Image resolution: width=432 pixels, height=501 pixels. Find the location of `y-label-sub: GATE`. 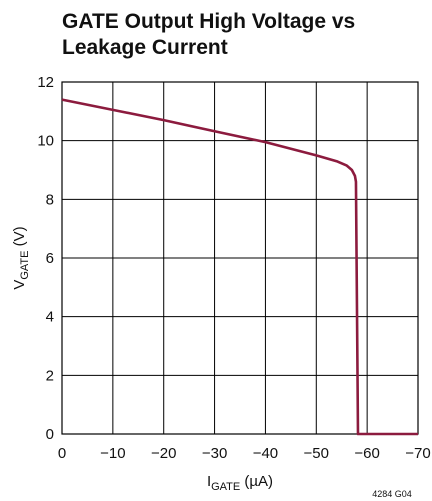

y-label-sub: GATE is located at coordinates (25, 265).